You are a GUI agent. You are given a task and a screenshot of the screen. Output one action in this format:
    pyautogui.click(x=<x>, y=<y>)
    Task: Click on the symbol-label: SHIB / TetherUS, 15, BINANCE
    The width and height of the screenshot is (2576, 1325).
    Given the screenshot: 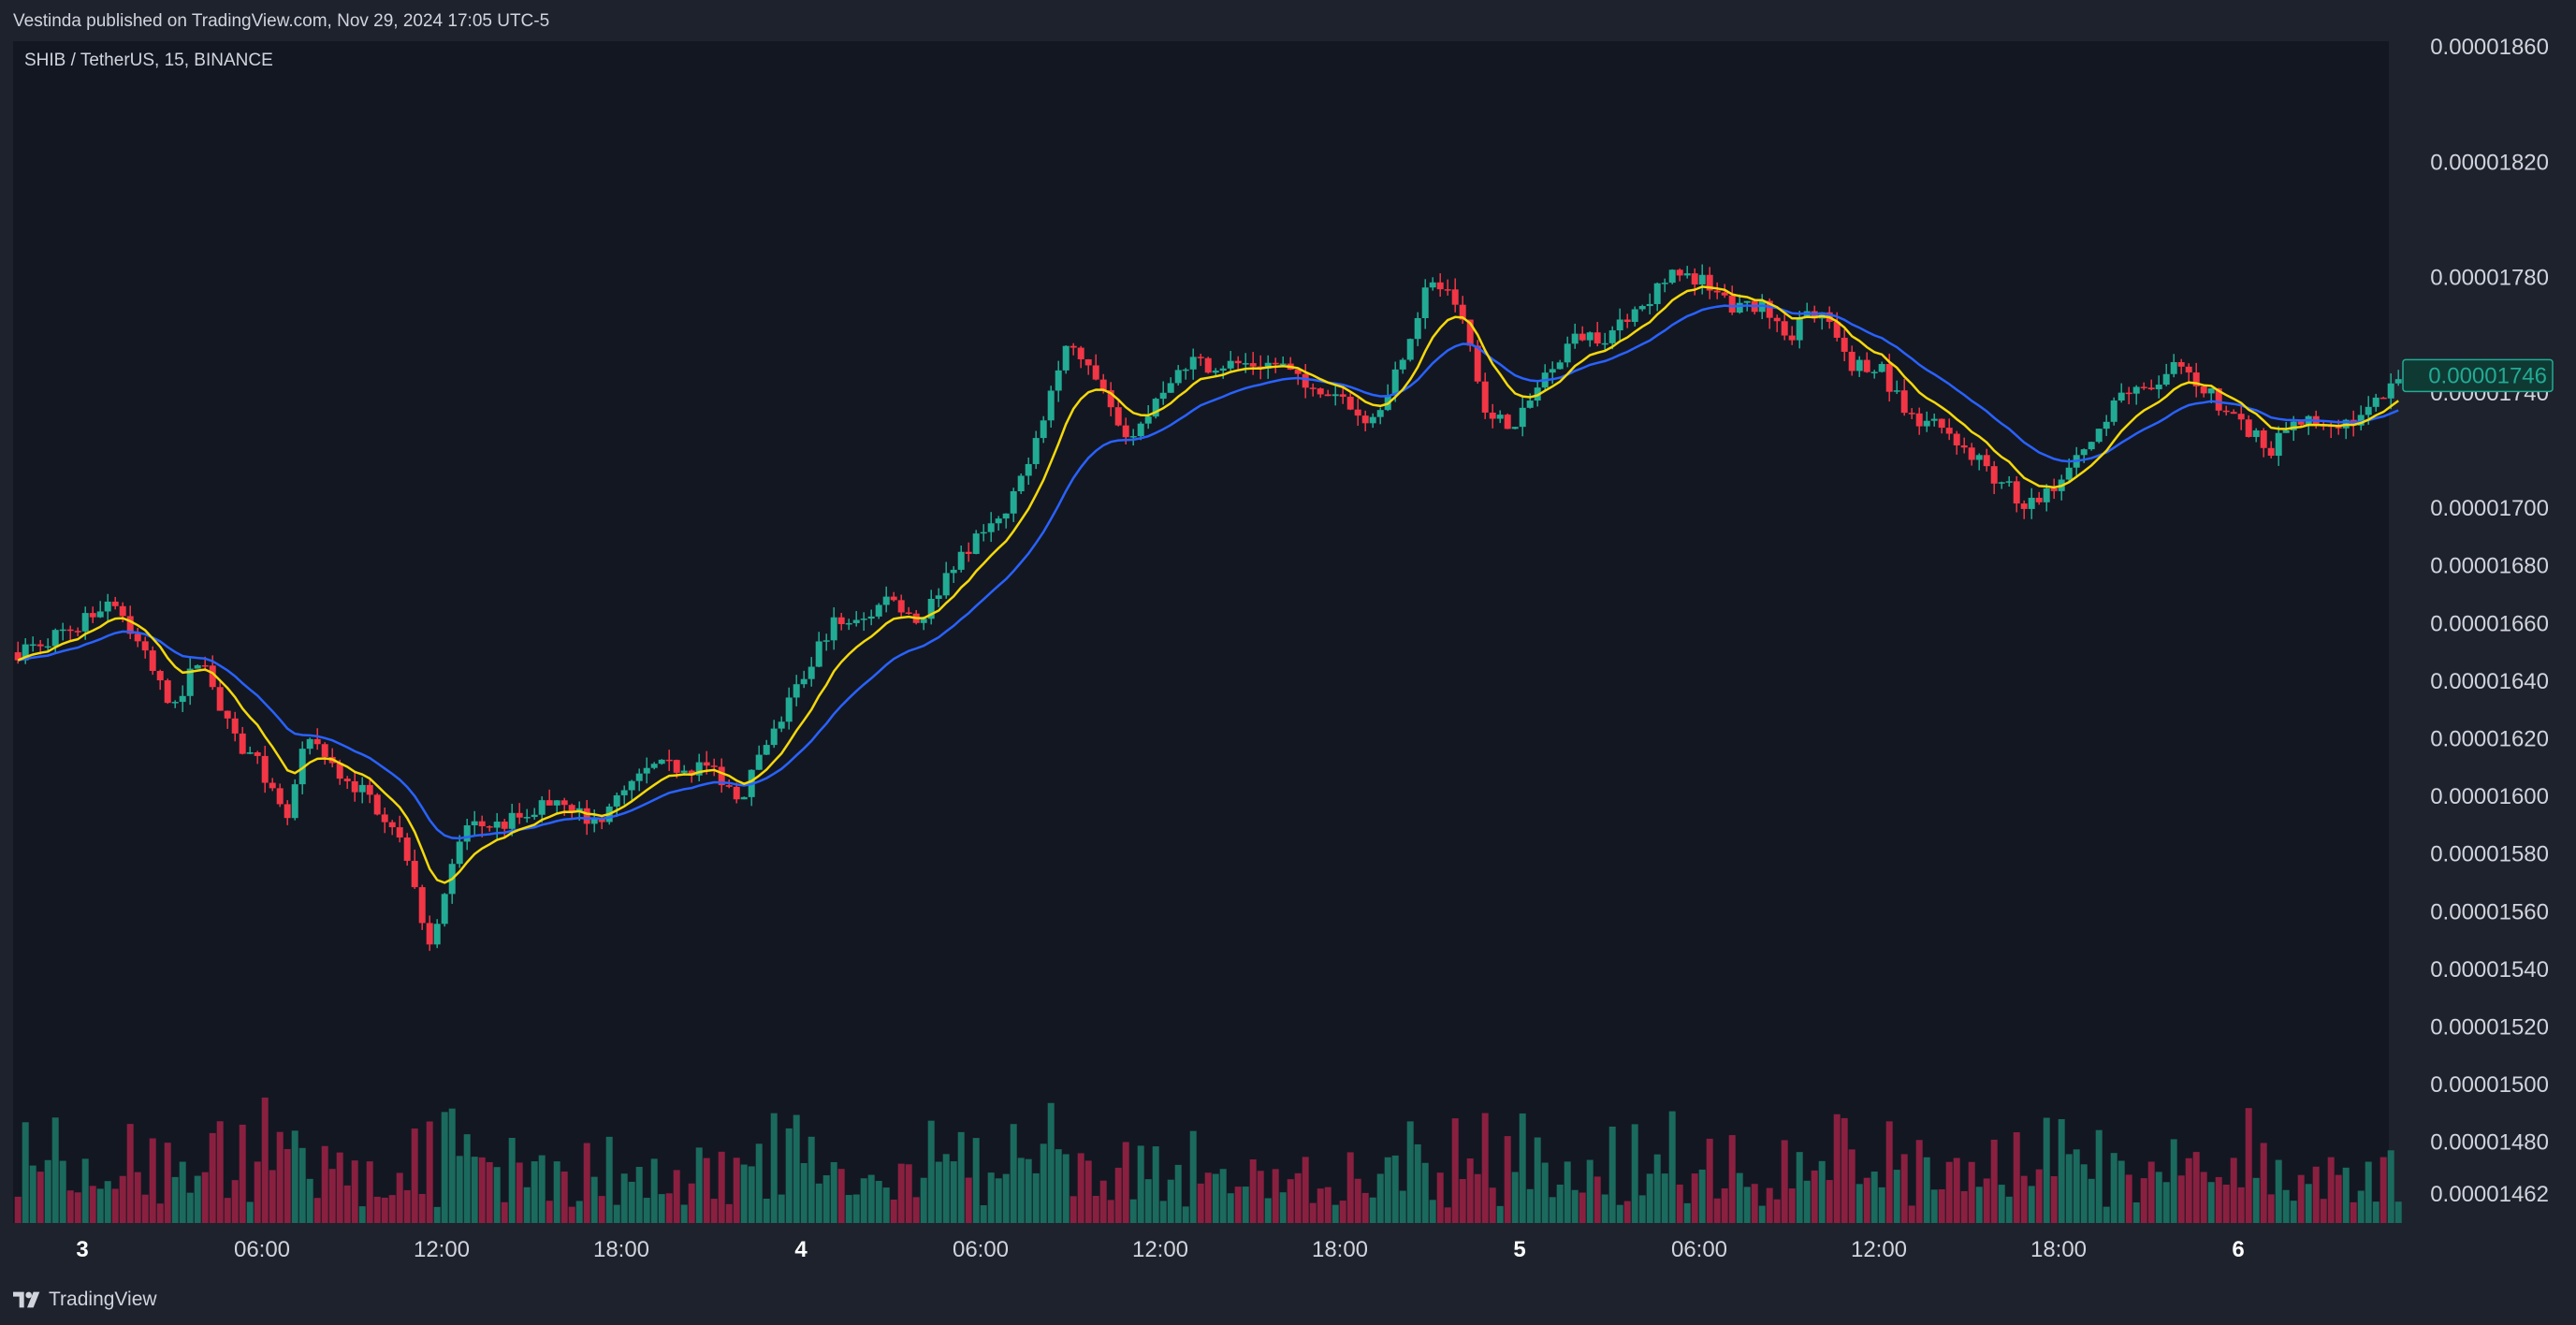 What is the action you would take?
    pyautogui.click(x=148, y=61)
    